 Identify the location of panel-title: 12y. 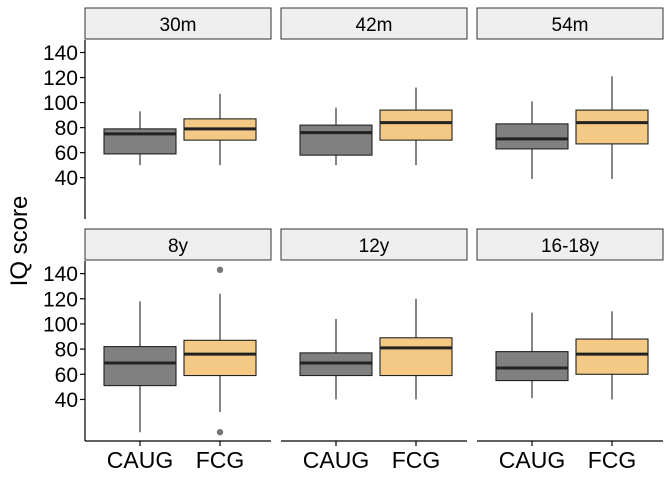
(374, 246).